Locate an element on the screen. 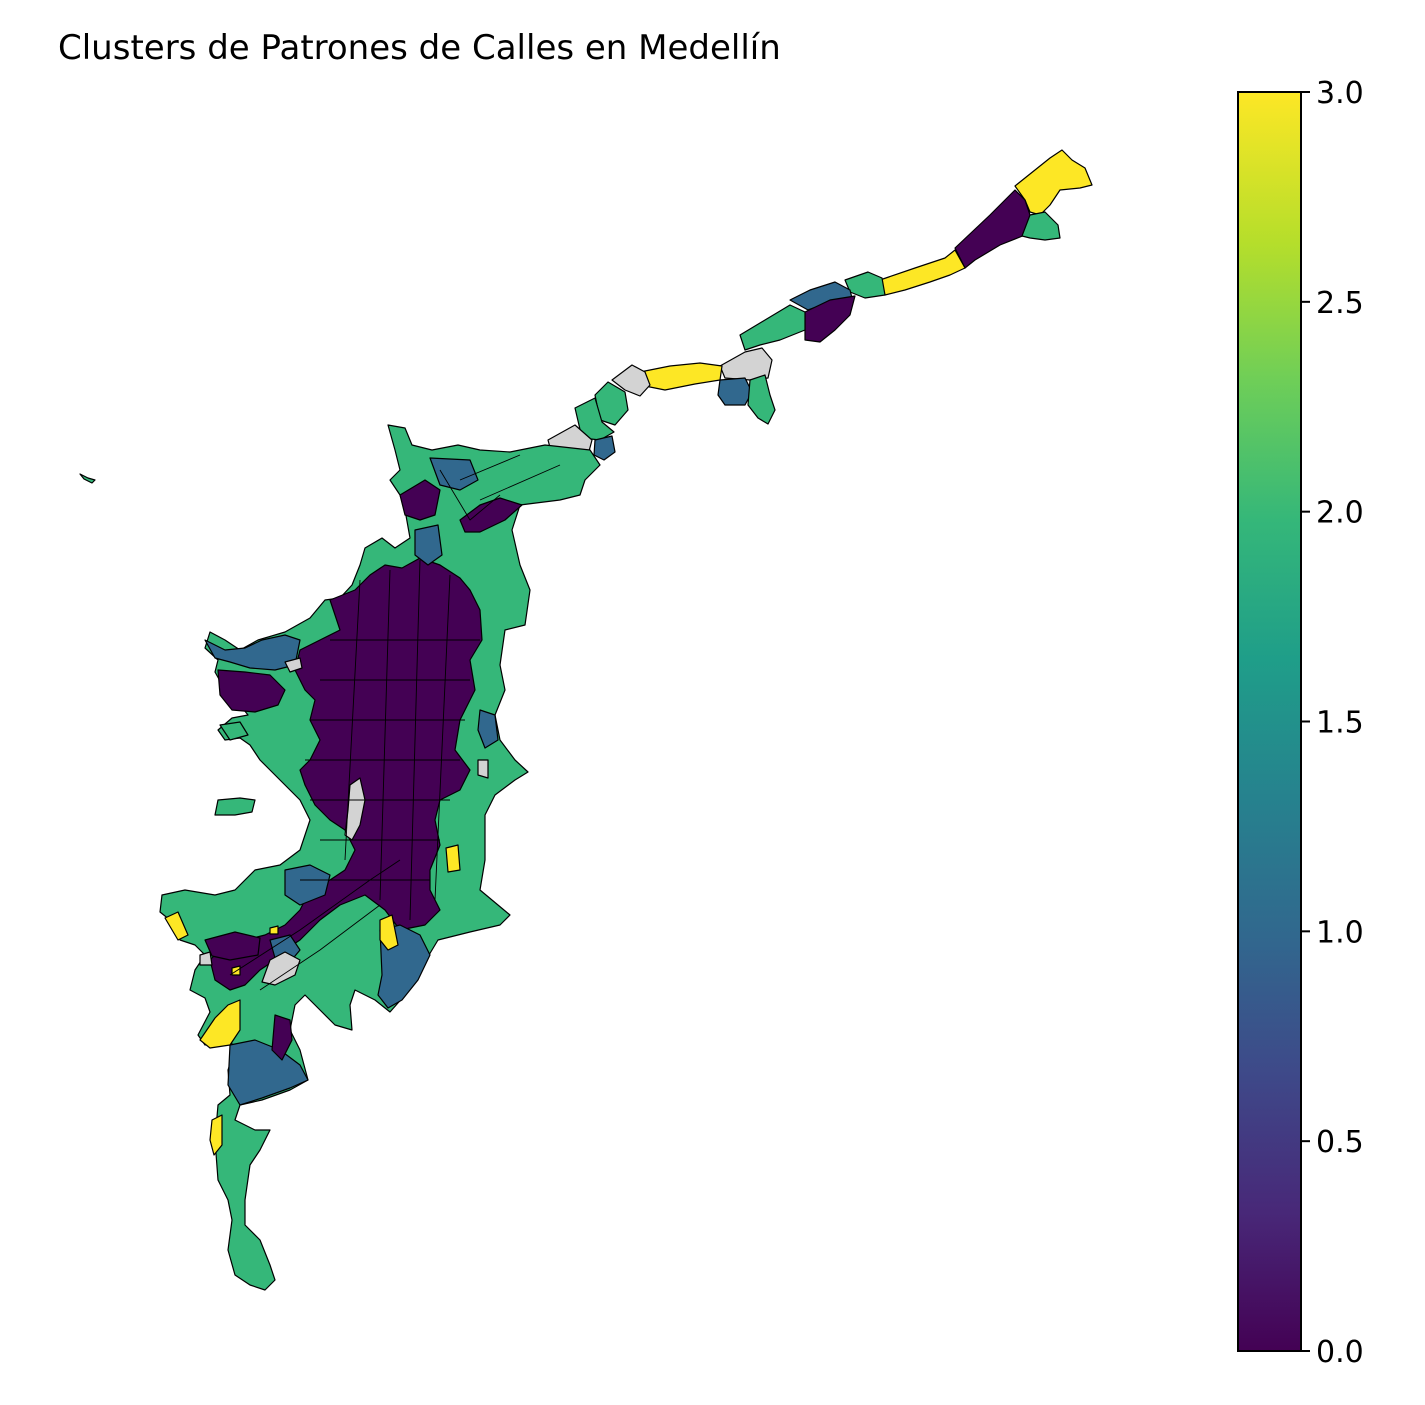  district-yellow-tiny2 is located at coordinates (274, 930).